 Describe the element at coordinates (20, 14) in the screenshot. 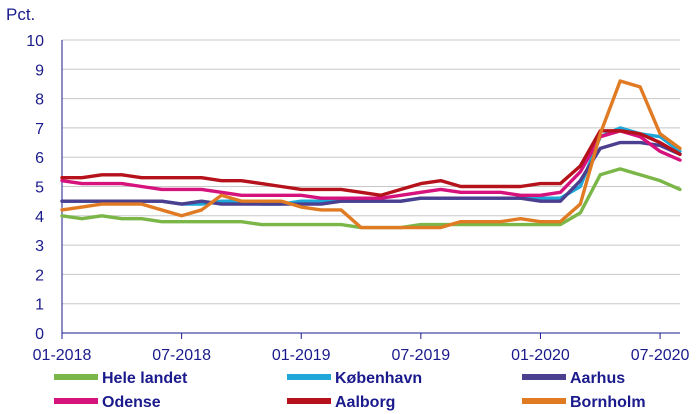

I see `y-unit-label: Pct.` at that location.